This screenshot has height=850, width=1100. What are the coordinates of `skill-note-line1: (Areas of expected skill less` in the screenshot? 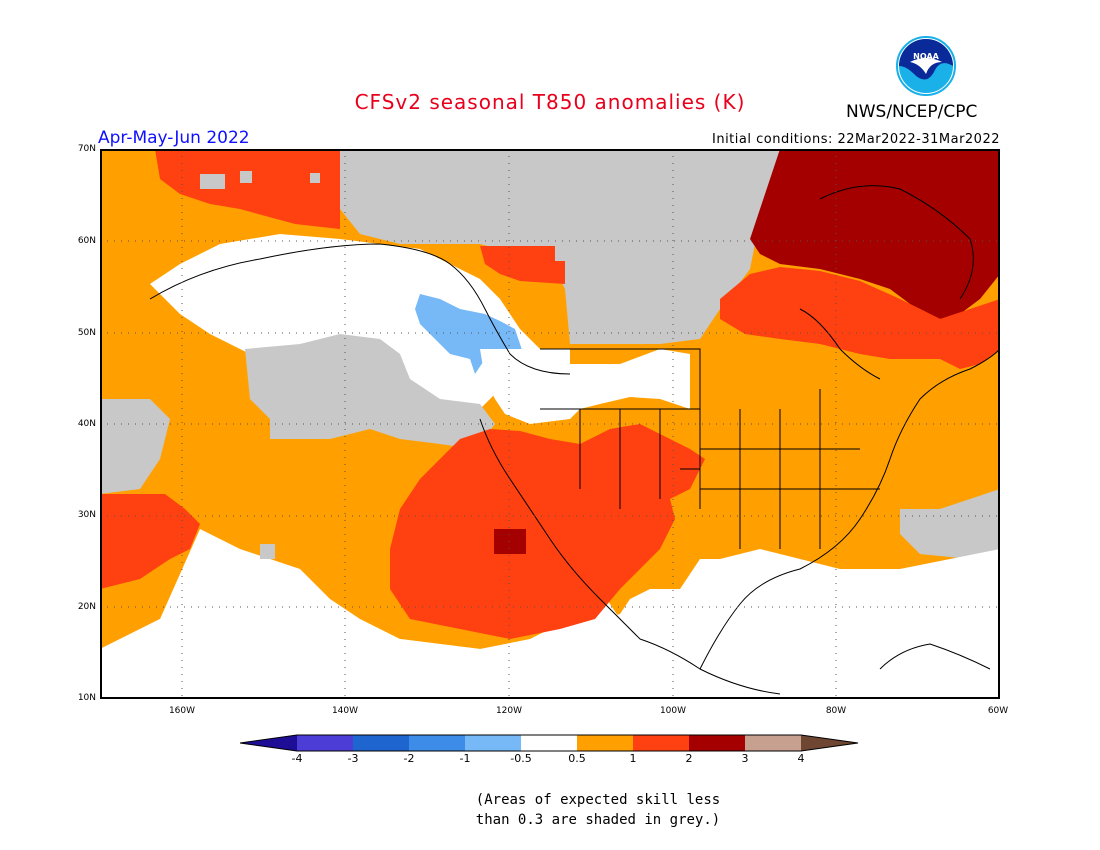 It's located at (598, 800).